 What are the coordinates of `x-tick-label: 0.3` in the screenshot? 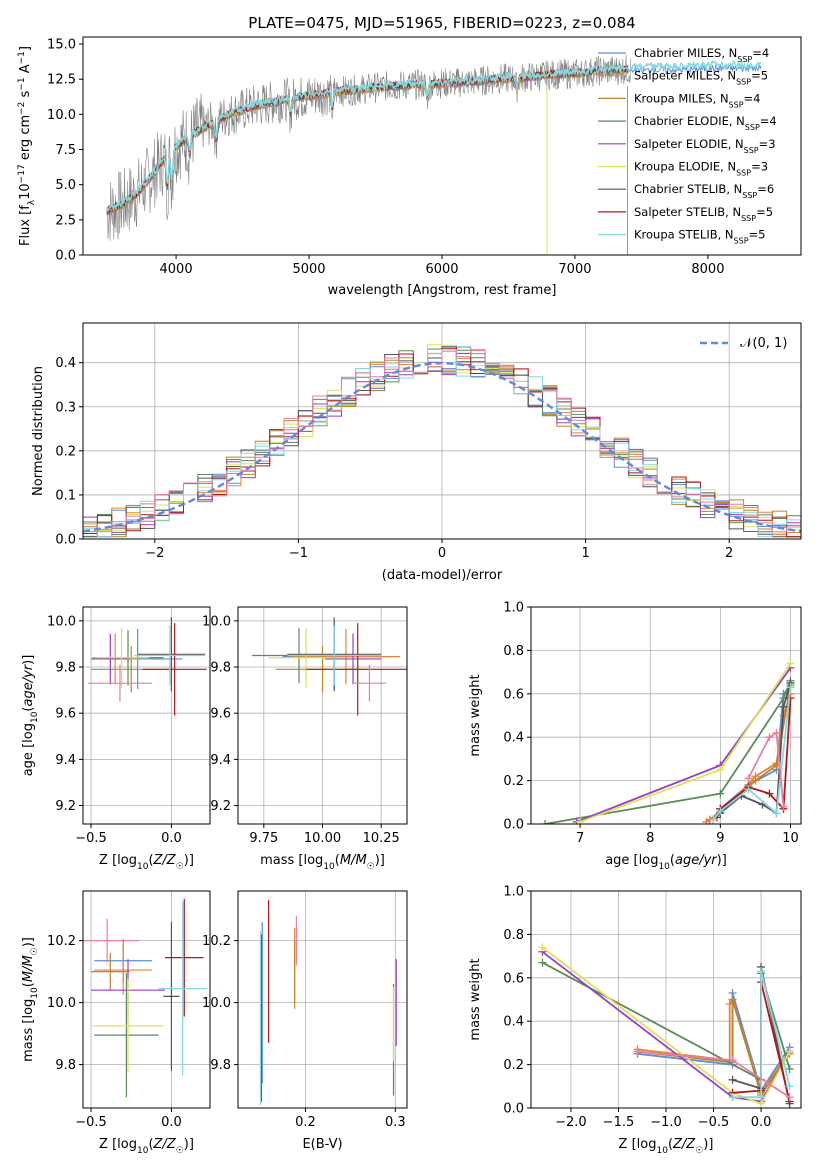 It's located at (395, 1122).